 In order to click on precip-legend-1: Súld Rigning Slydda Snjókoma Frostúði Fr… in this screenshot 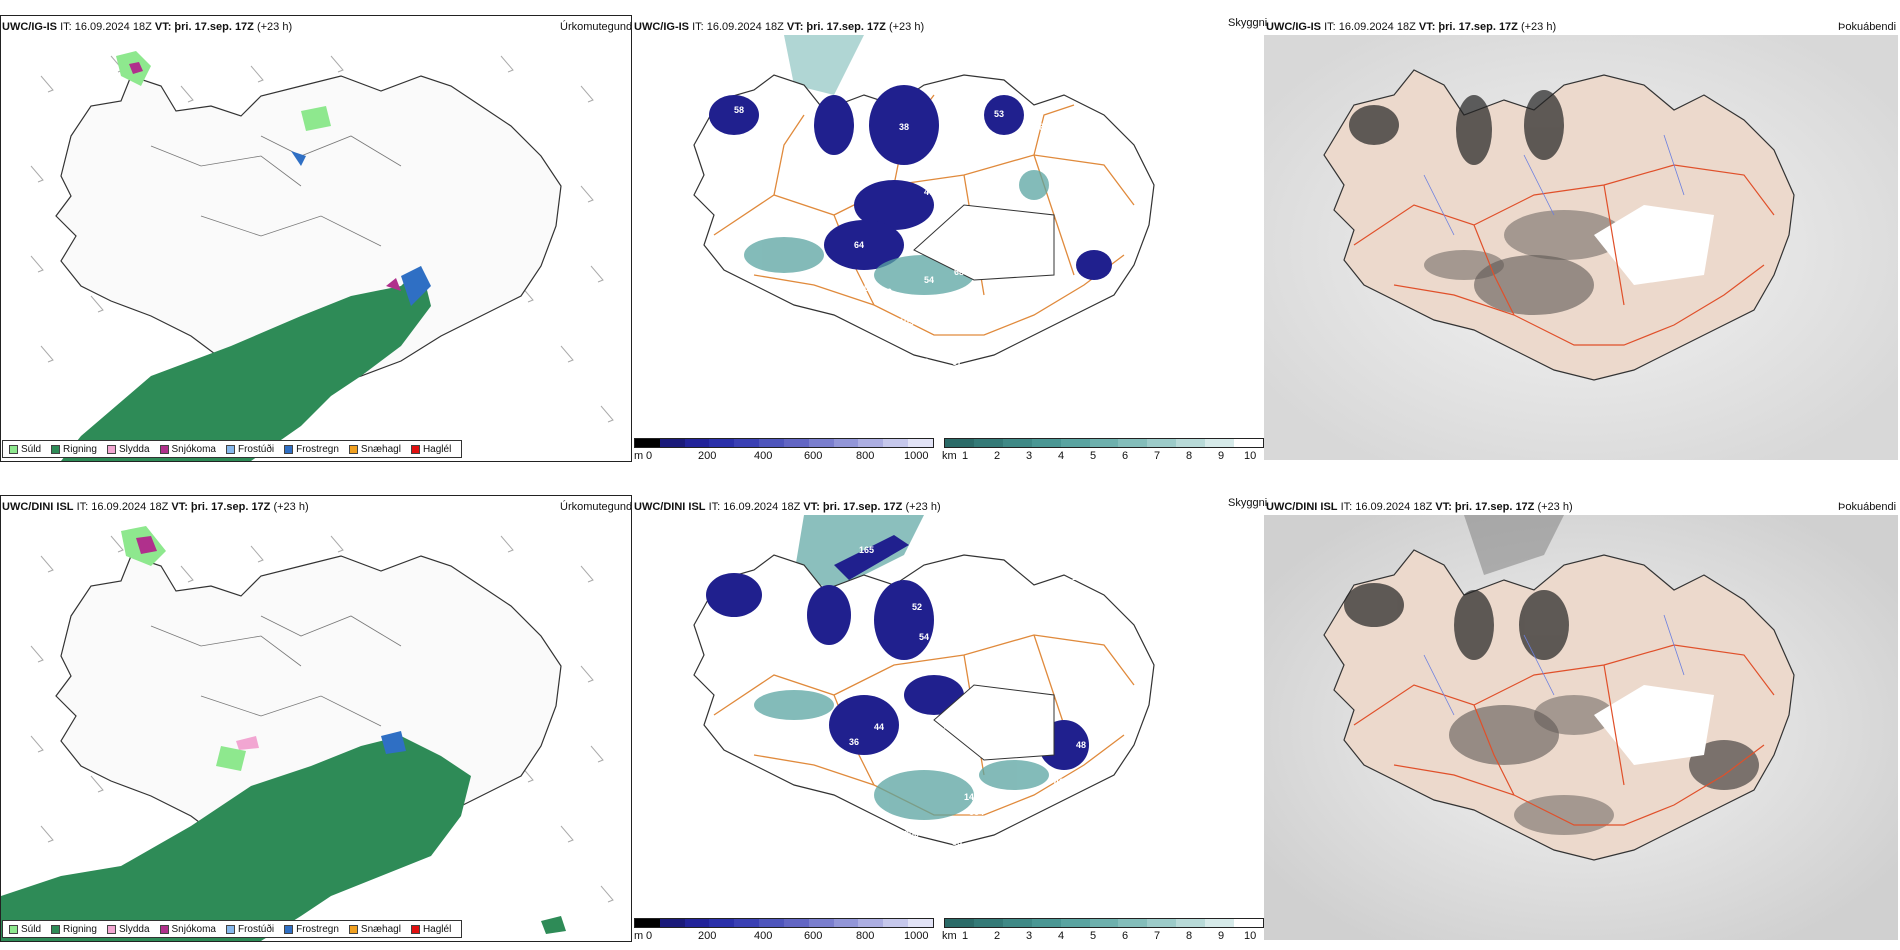, I will do `click(232, 449)`.